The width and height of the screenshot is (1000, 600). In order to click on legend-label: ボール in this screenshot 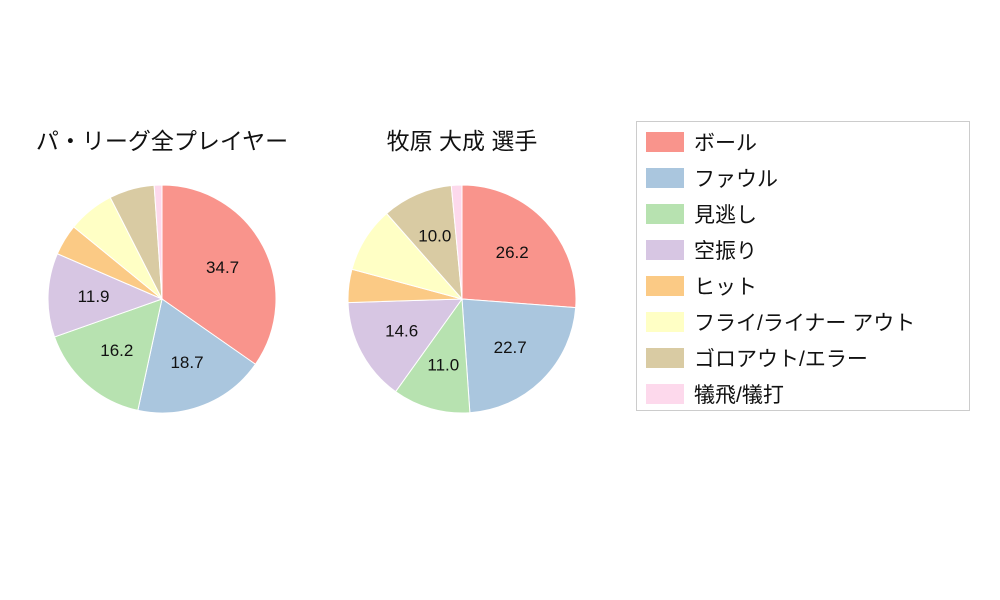, I will do `click(725, 143)`.